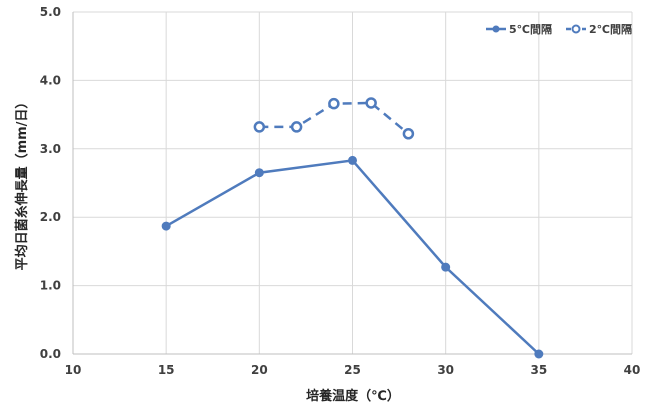 This screenshot has height=407, width=649. Describe the element at coordinates (353, 396) in the screenshot. I see `x-axis-title: 培養温度（℃）` at that location.